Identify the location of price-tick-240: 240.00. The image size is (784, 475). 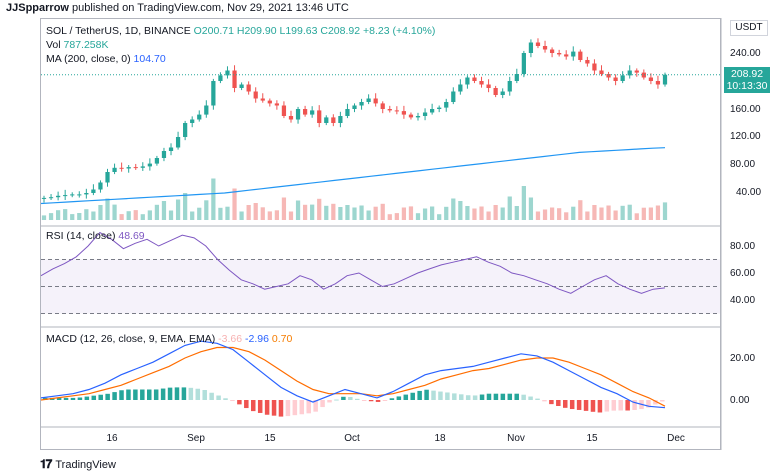
(745, 53).